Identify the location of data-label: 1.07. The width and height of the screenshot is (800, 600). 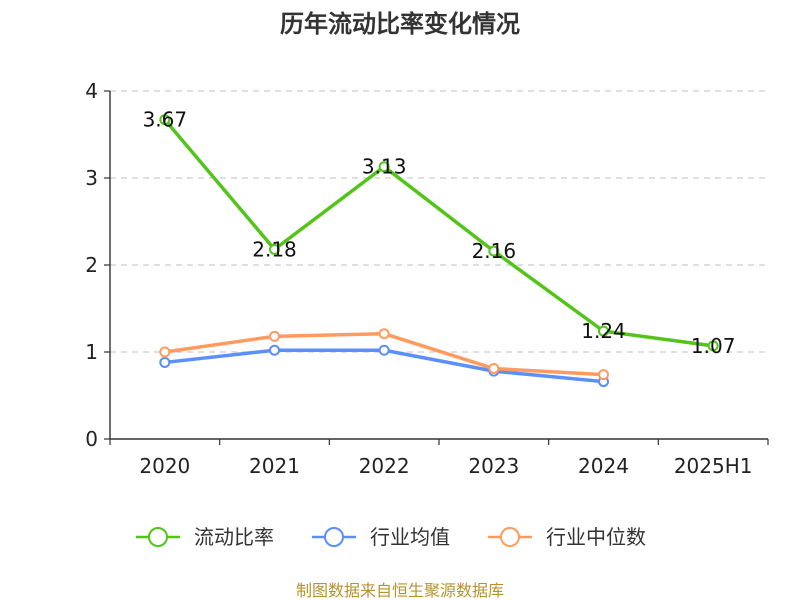
(713, 346).